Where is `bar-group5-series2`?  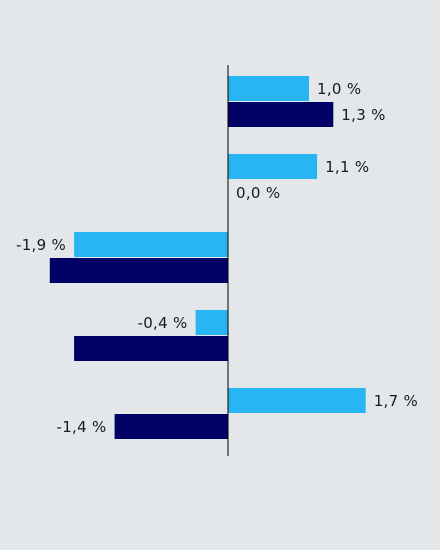 bar-group5-series2 is located at coordinates (171, 426).